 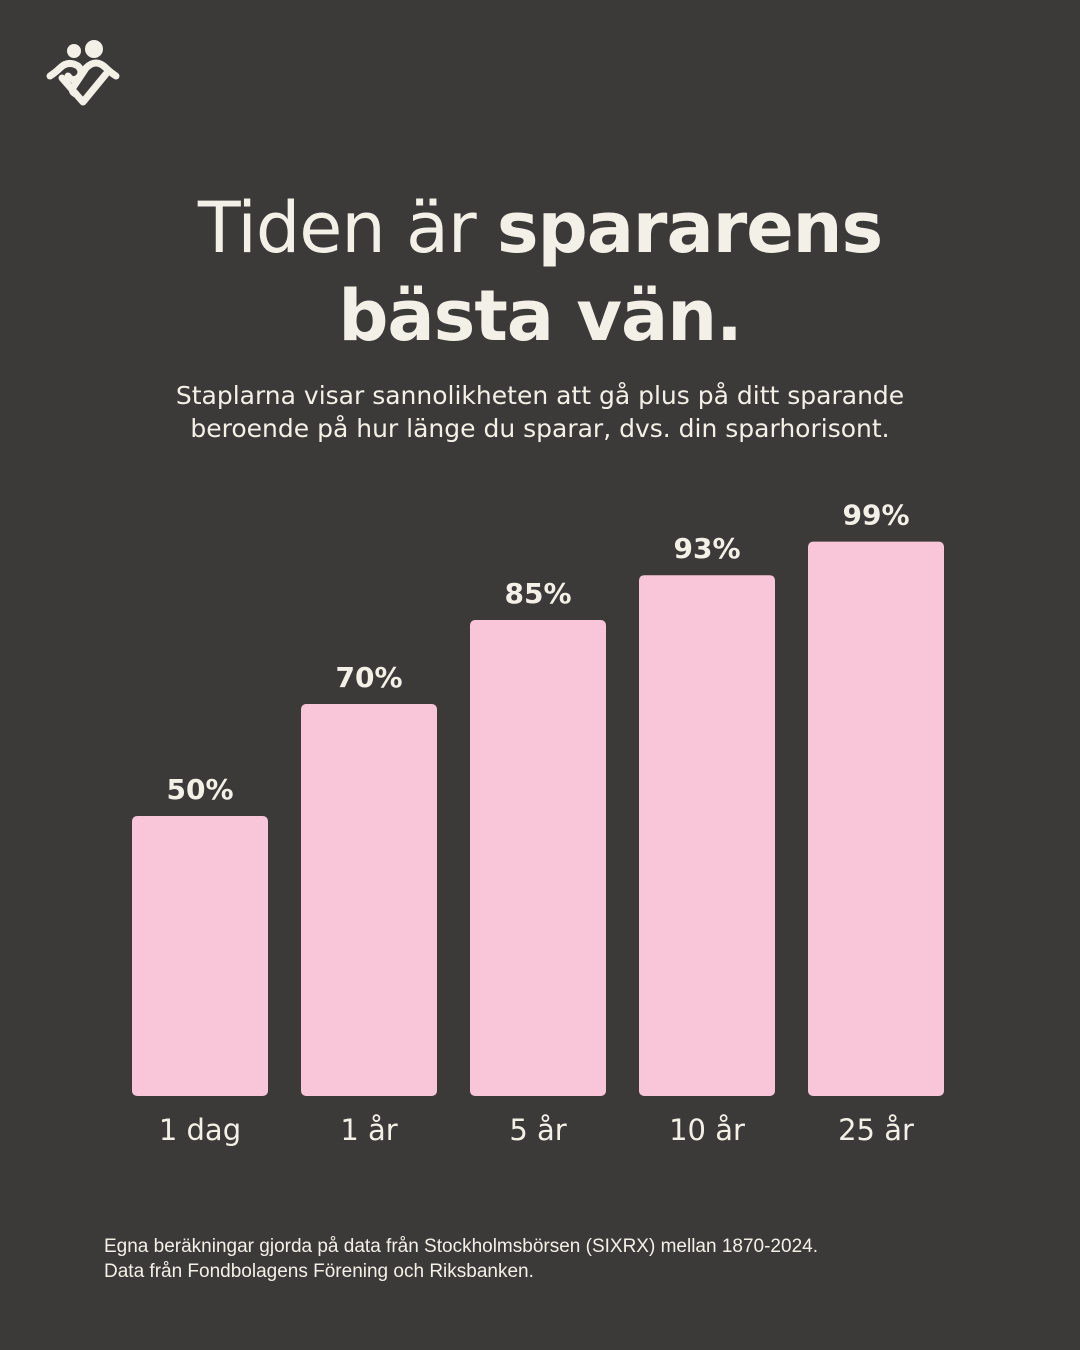 I want to click on category-label: 5 år, so click(x=537, y=1130).